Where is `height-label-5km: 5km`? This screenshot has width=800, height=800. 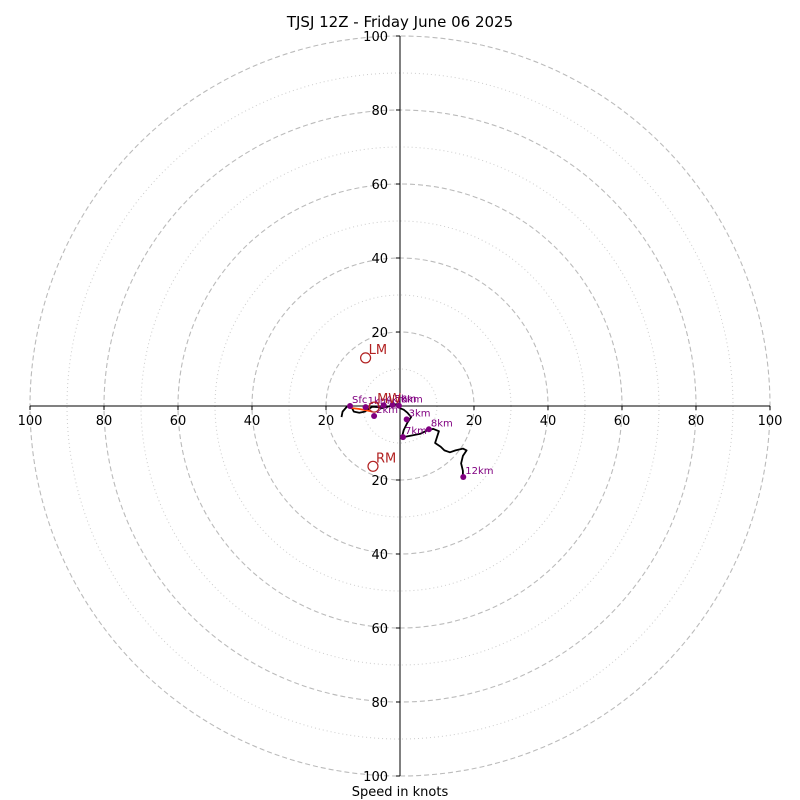 height-label-5km: 5km is located at coordinates (406, 399).